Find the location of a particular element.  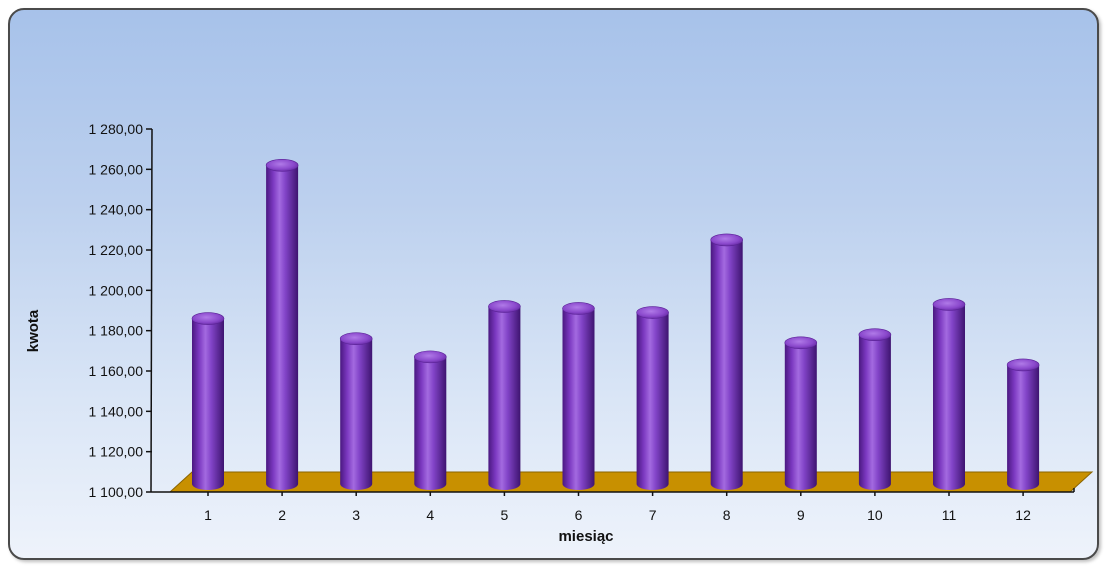

y-tick-label: 1 120,00 is located at coordinates (116, 452).